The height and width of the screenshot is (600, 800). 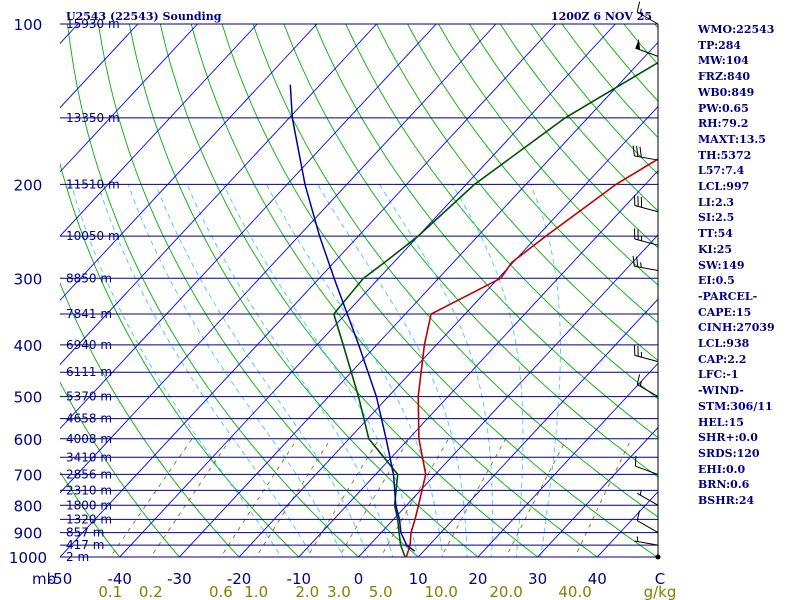 What do you see at coordinates (724, 344) in the screenshot?
I see `index-value: LCL:938` at bounding box center [724, 344].